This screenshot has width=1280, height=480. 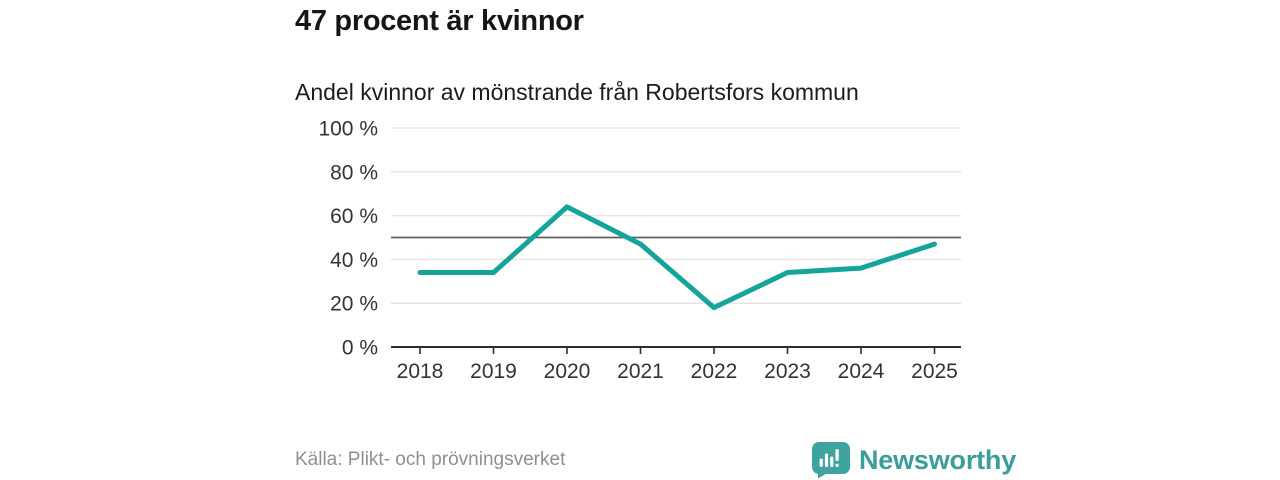 I want to click on y-tick-label: 0 %, so click(x=360, y=348).